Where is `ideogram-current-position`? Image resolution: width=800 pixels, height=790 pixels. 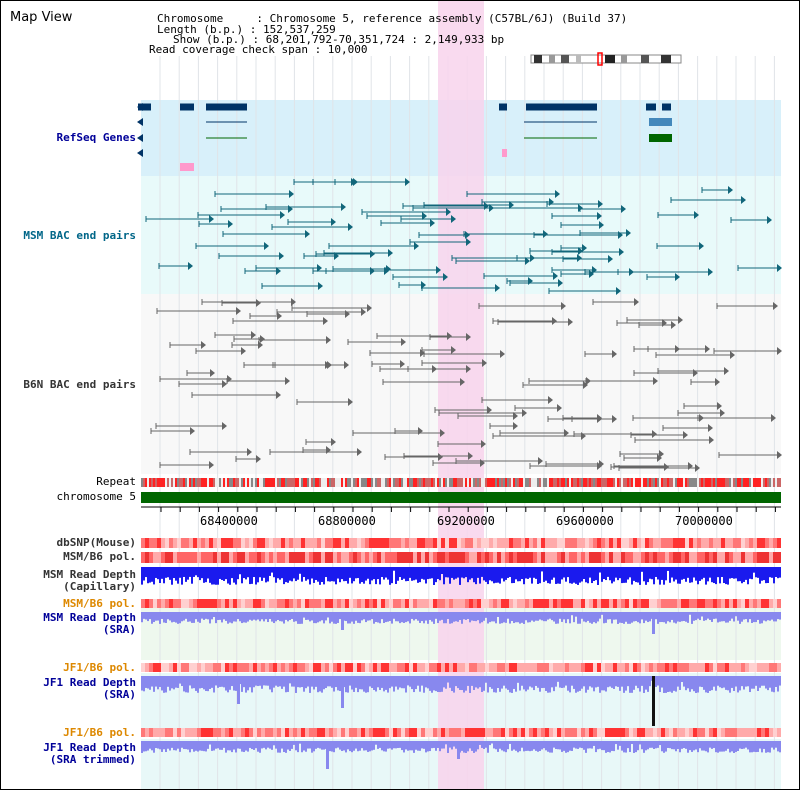 ideogram-current-position is located at coordinates (600, 59).